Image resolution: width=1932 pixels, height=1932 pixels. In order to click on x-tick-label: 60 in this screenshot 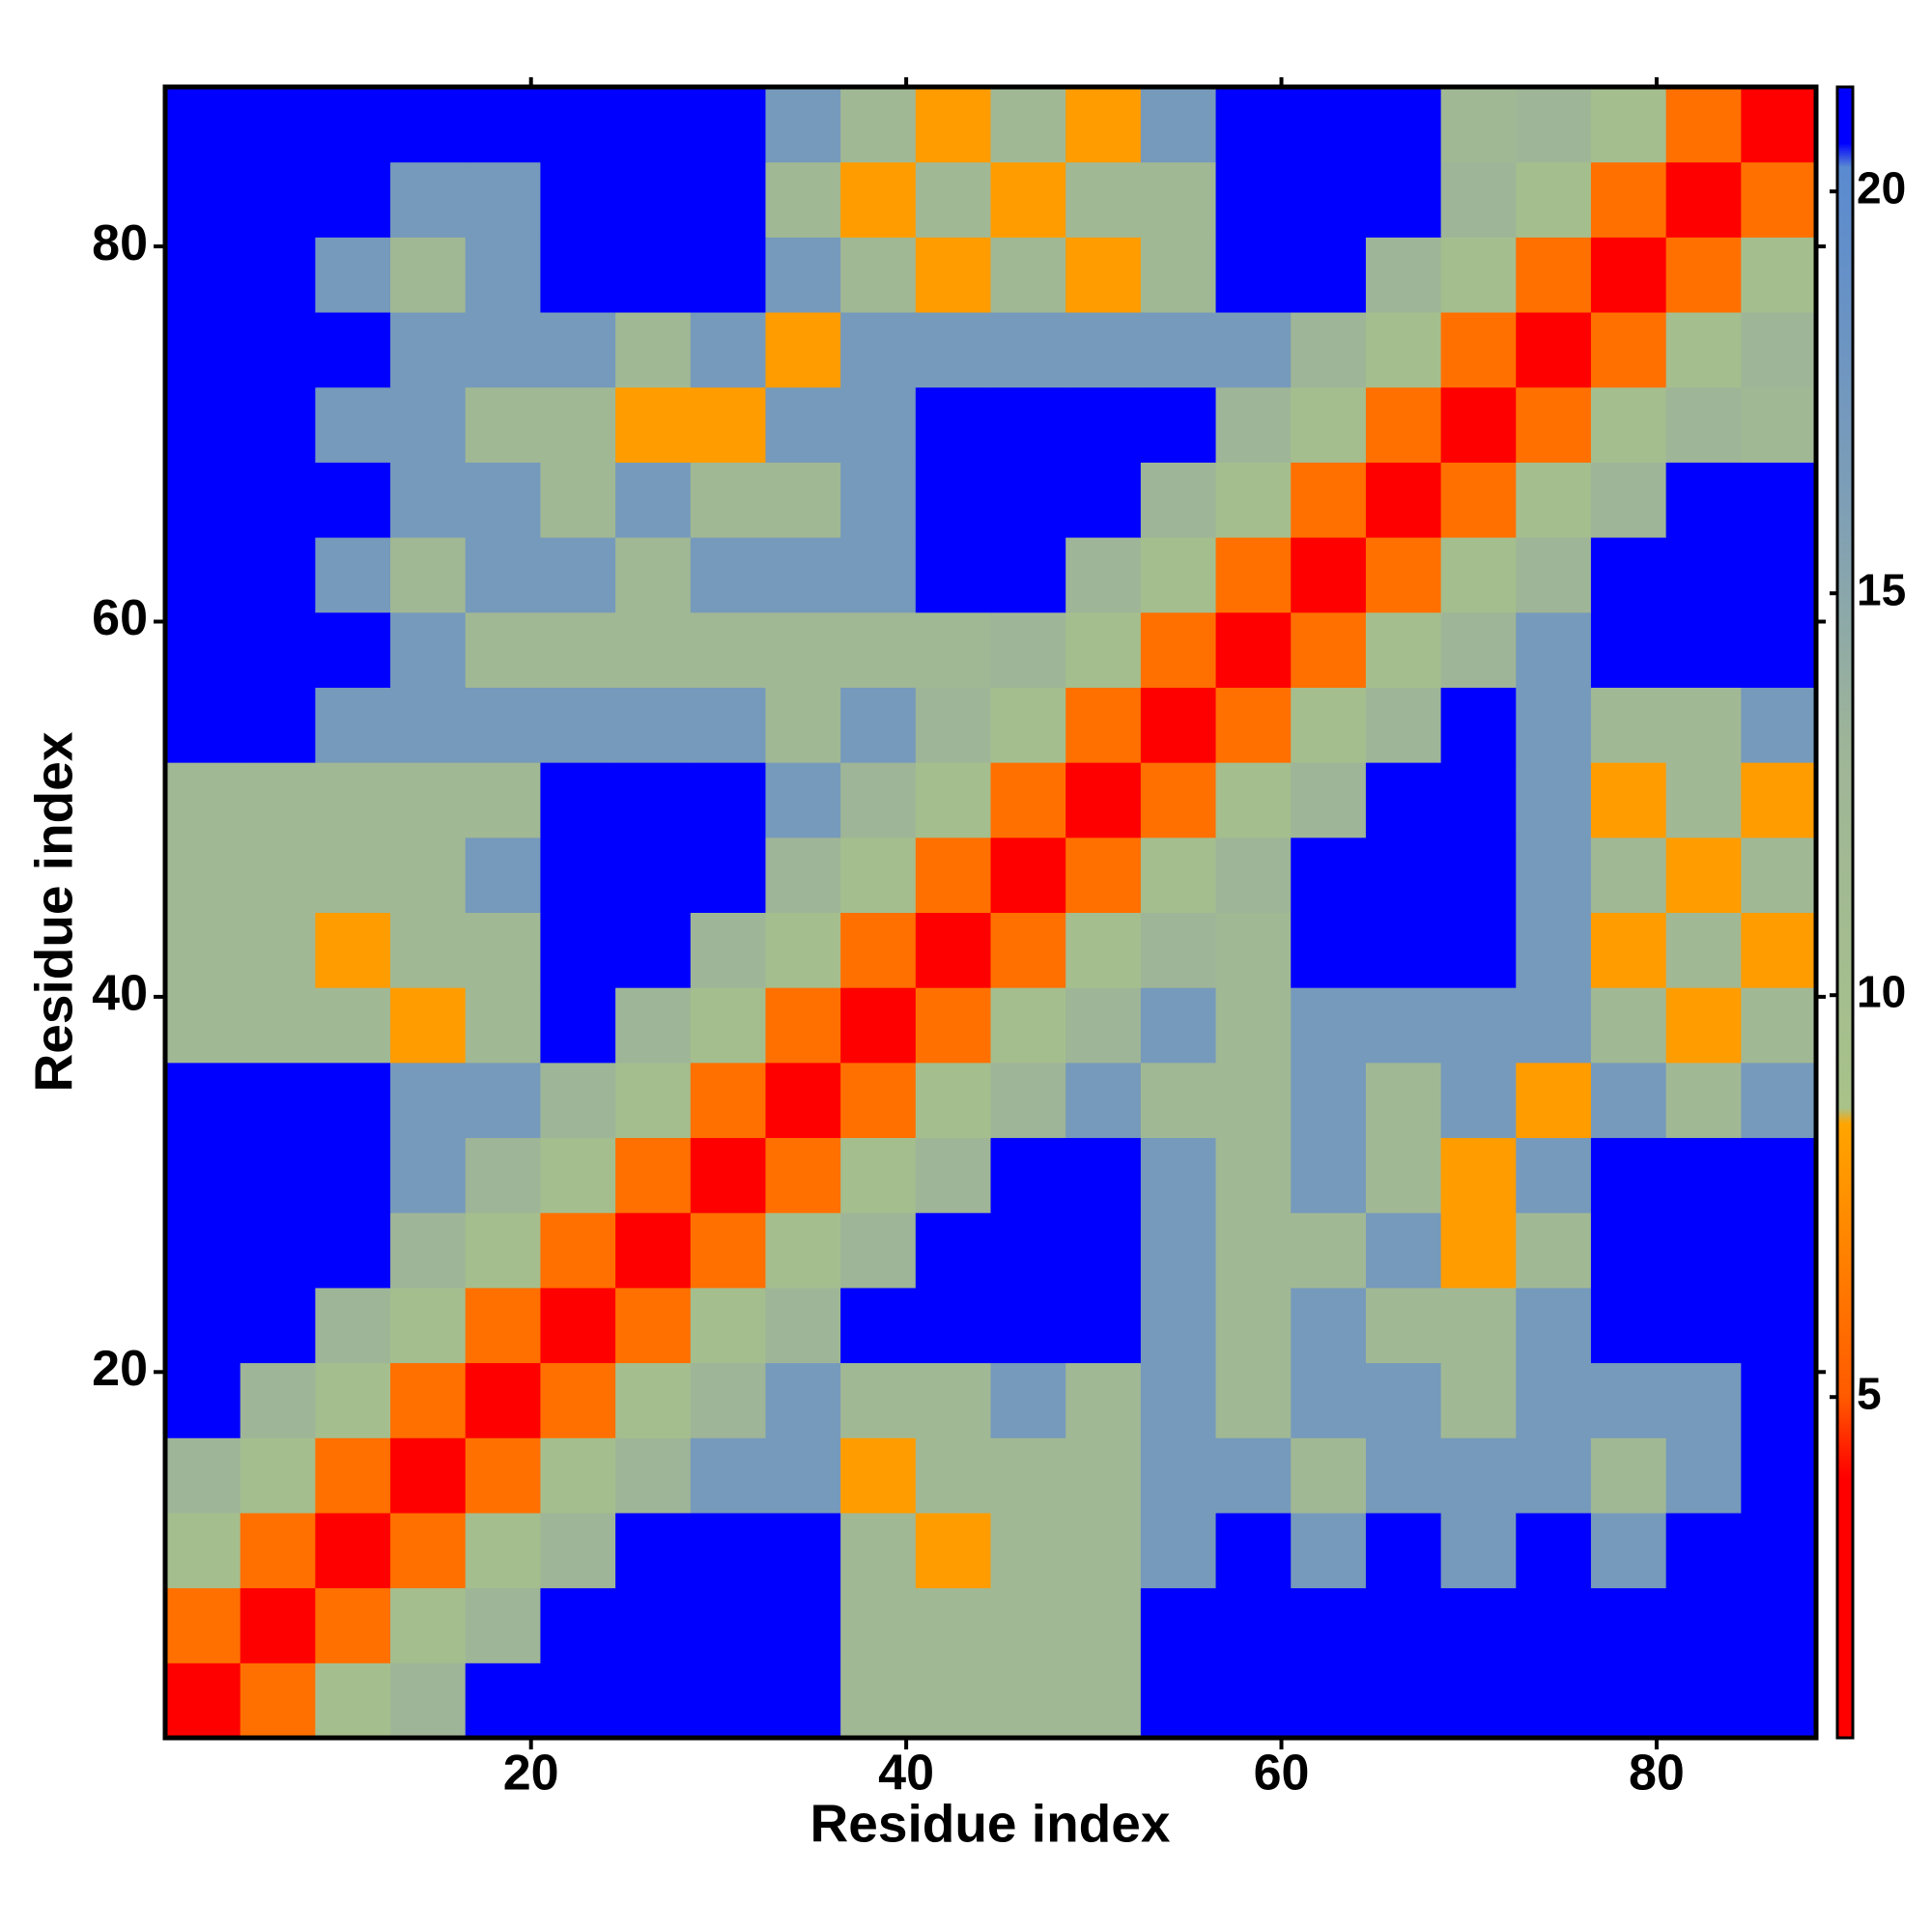, I will do `click(1282, 1774)`.